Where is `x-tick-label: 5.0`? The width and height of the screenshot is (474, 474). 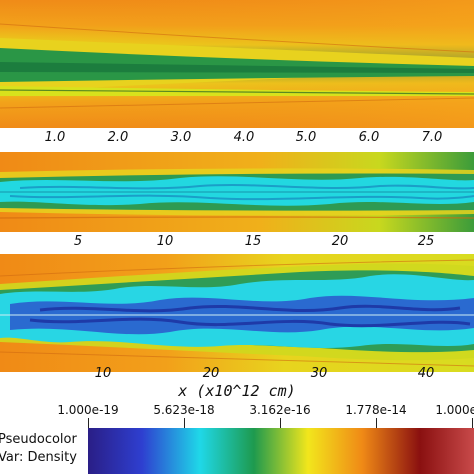 x-tick-label: 5.0 is located at coordinates (306, 137).